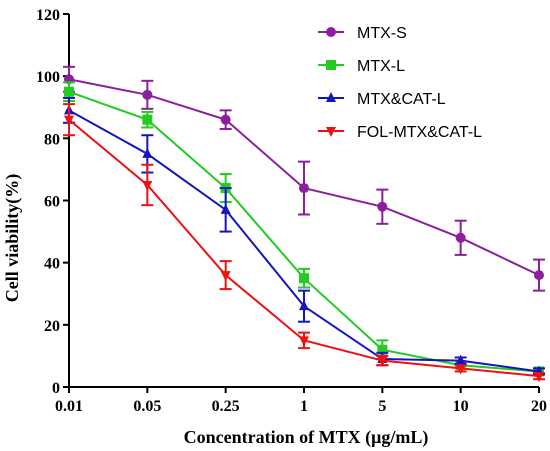  I want to click on x-tick-label: 0.01, so click(69, 406).